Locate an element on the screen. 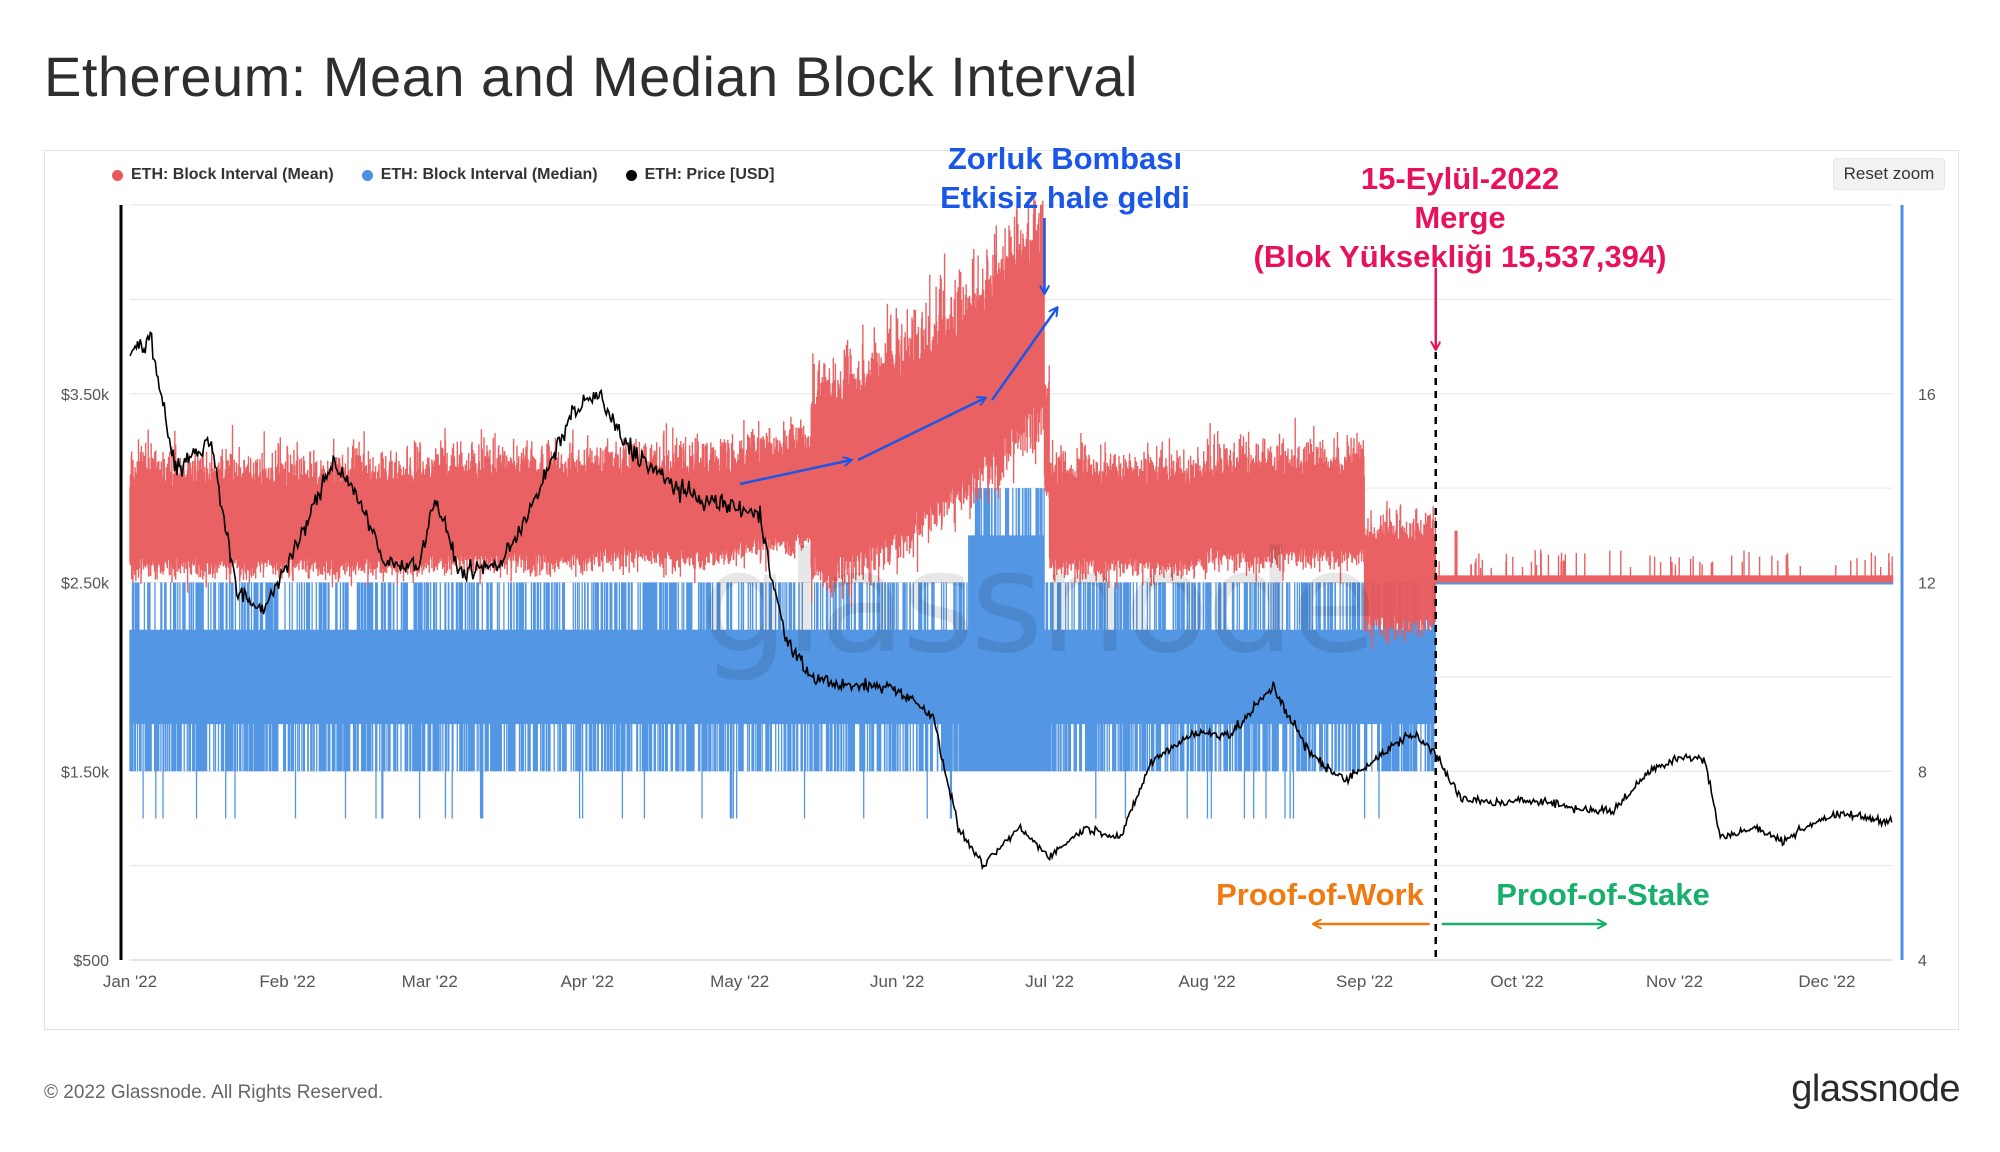 The image size is (2000, 1152). y-left-tick-label: $500 is located at coordinates (91, 961).